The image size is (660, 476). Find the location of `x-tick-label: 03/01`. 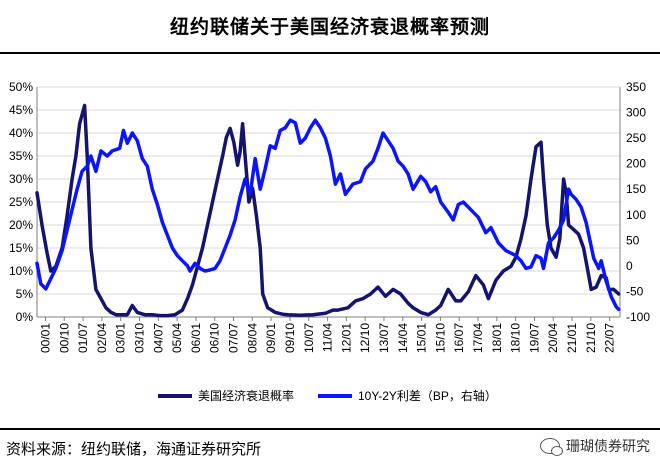

x-tick-label: 03/01 is located at coordinates (121, 338).